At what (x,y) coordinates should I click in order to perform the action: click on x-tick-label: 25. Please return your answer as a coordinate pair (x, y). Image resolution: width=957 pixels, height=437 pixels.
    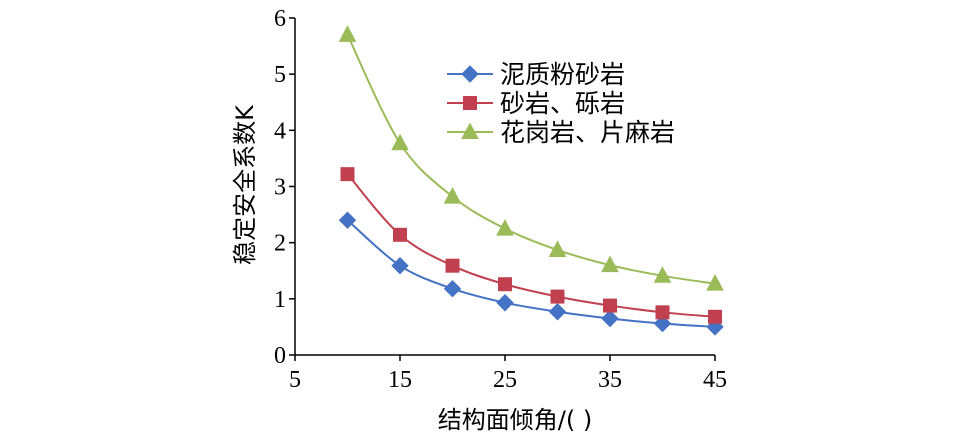
    Looking at the image, I should click on (505, 380).